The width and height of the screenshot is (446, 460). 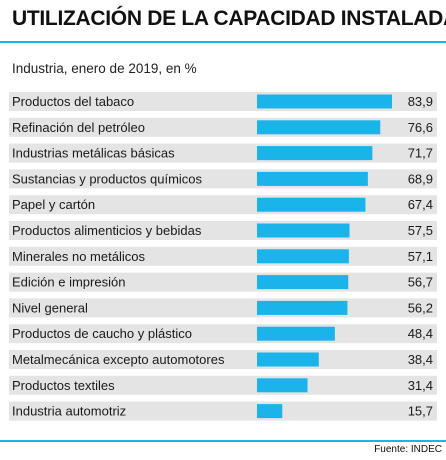 What do you see at coordinates (420, 230) in the screenshot?
I see `value-label: 57,5` at bounding box center [420, 230].